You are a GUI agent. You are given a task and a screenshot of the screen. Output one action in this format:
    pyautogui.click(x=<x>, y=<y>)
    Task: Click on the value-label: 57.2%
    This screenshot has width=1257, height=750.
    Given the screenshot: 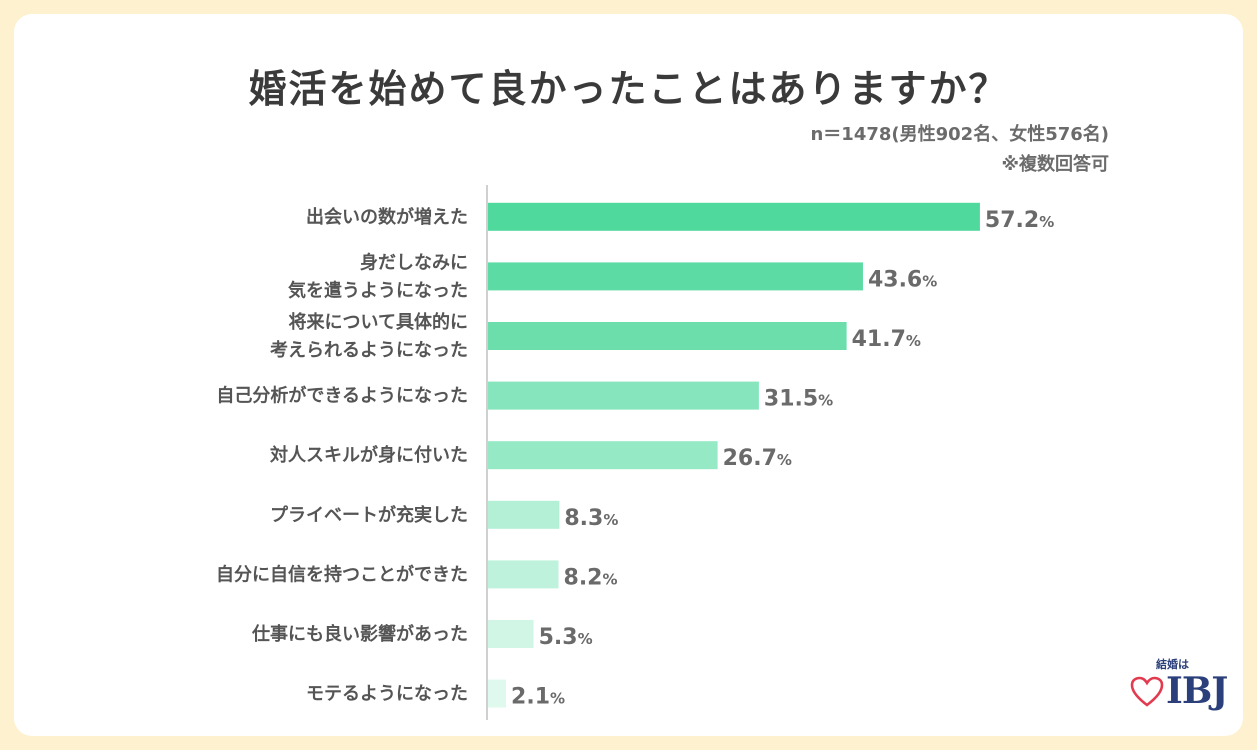 What is the action you would take?
    pyautogui.click(x=1019, y=220)
    